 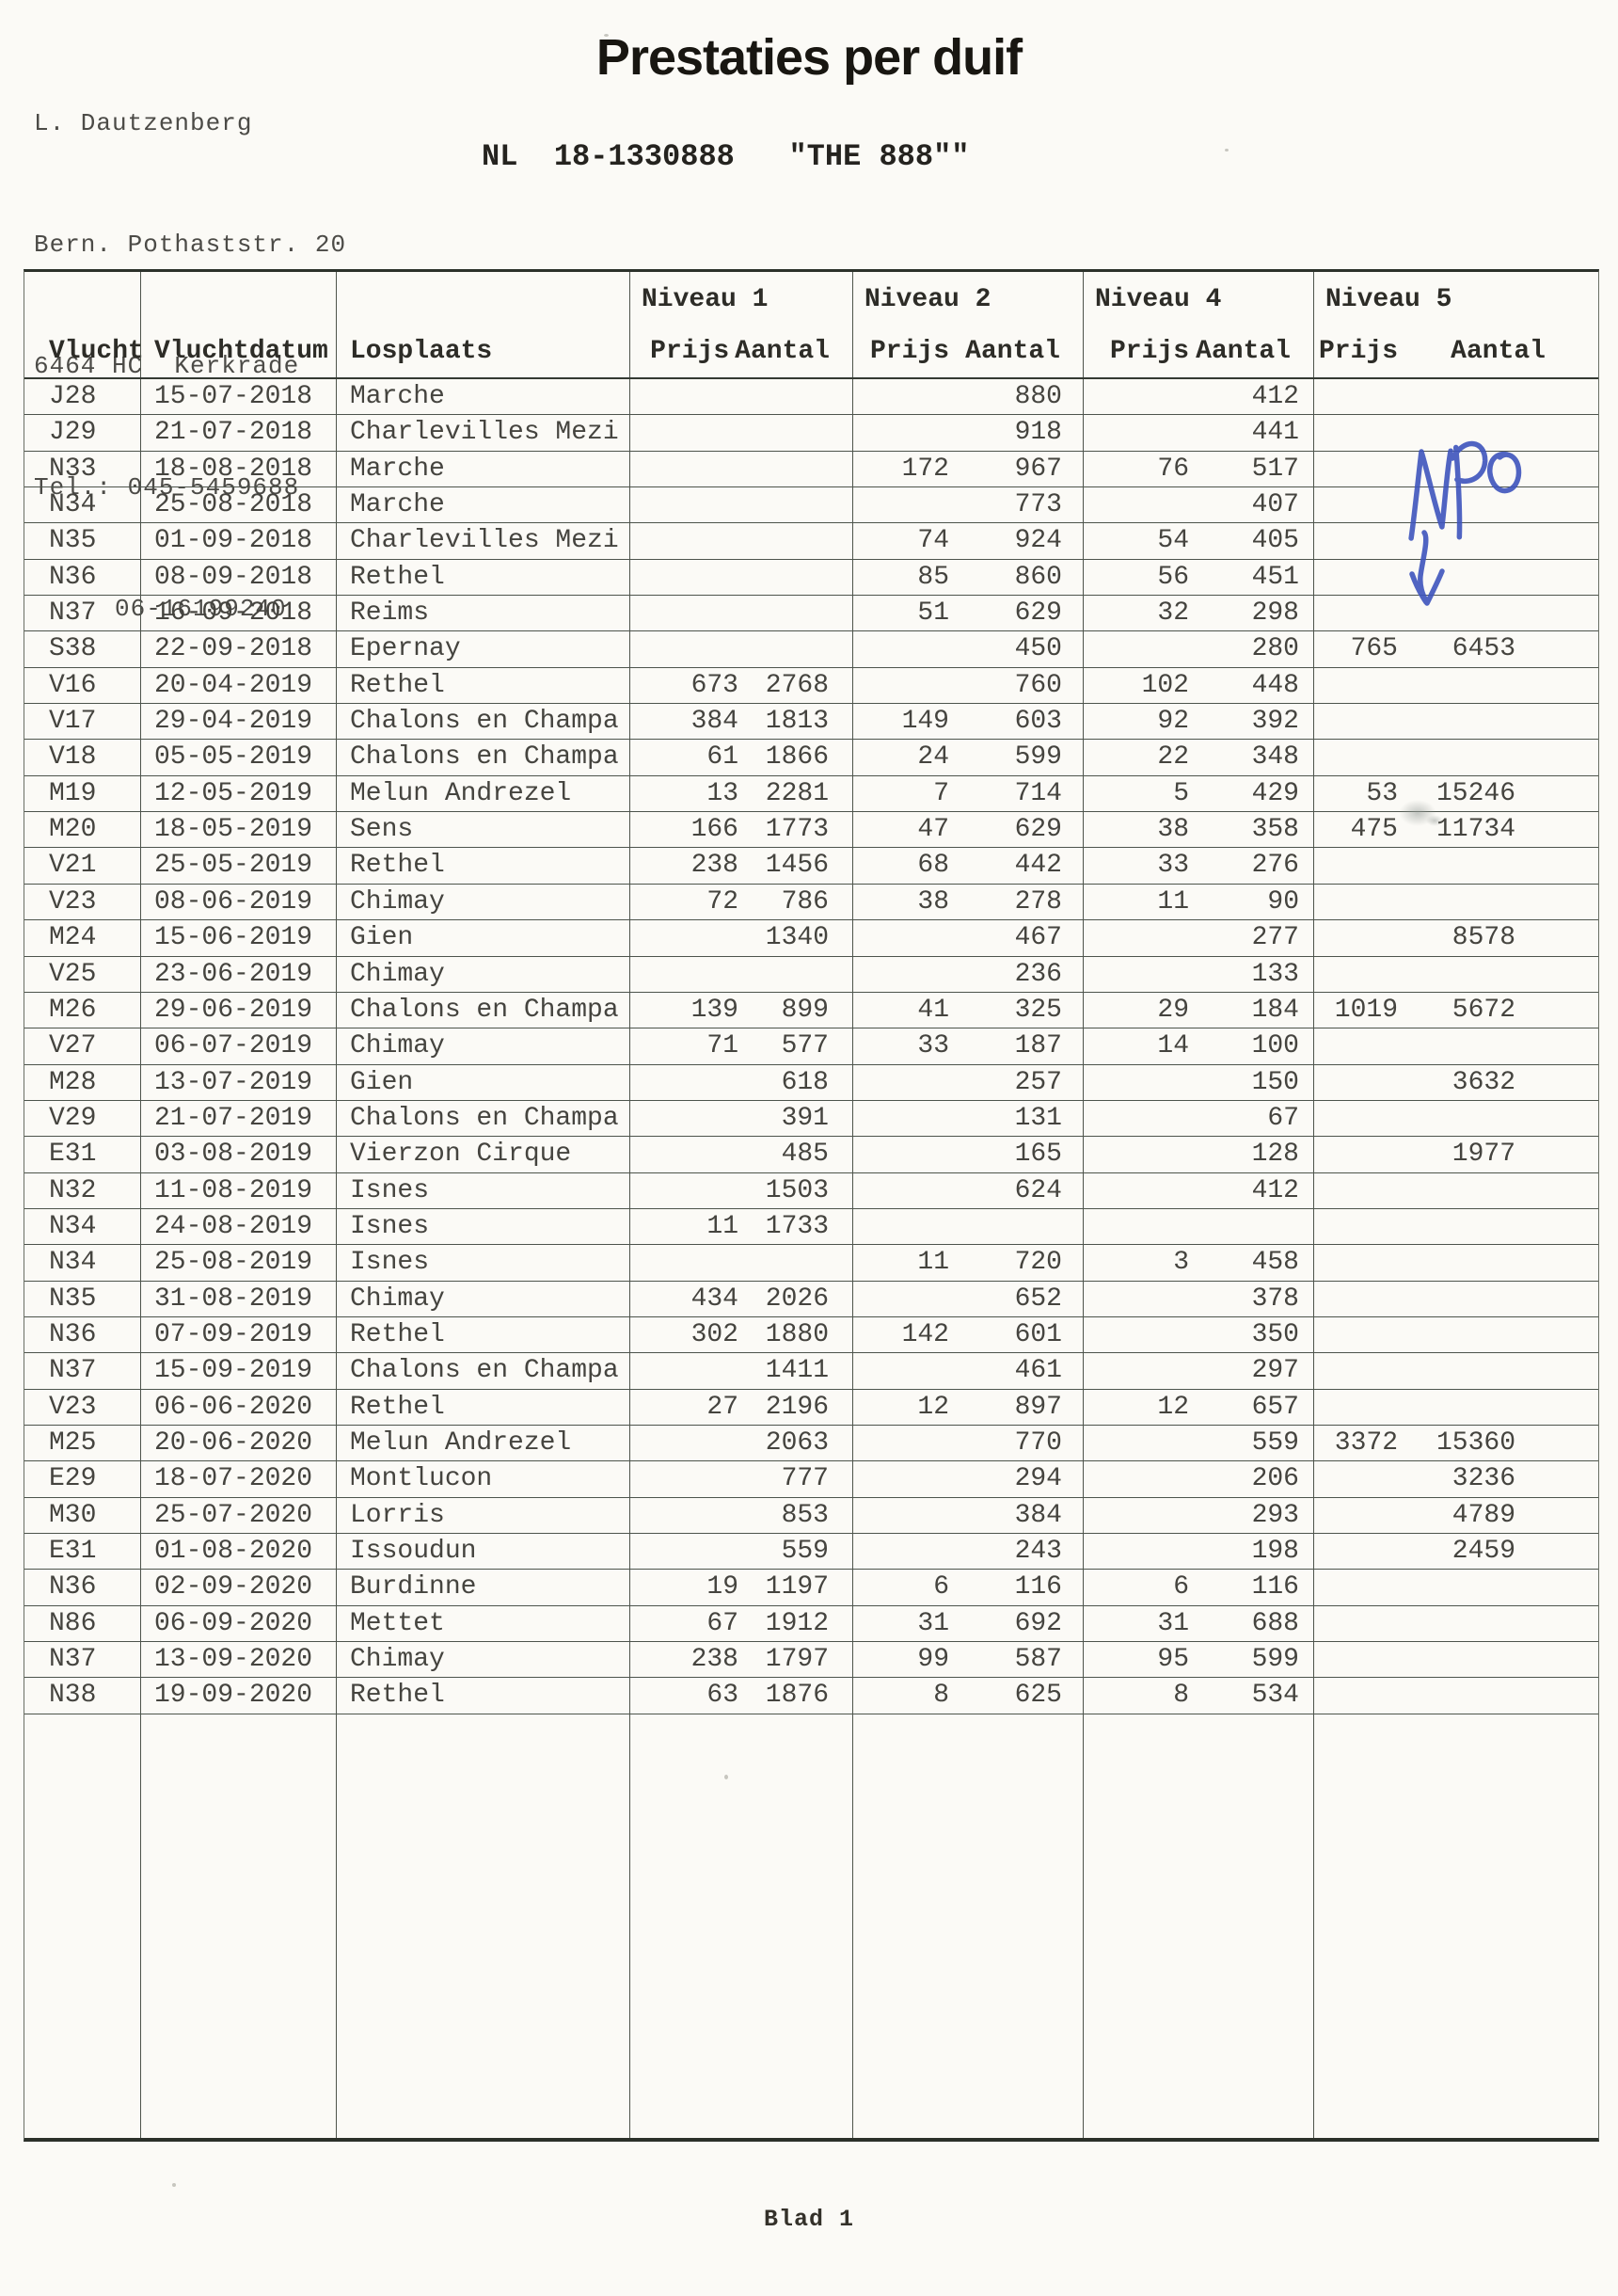 I want to click on niveau1-cell: 391, so click(x=740, y=1118).